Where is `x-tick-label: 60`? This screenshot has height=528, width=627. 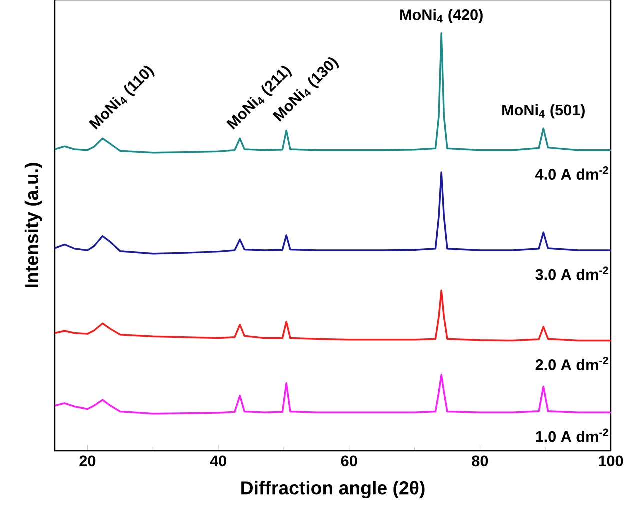 x-tick-label: 60 is located at coordinates (349, 461).